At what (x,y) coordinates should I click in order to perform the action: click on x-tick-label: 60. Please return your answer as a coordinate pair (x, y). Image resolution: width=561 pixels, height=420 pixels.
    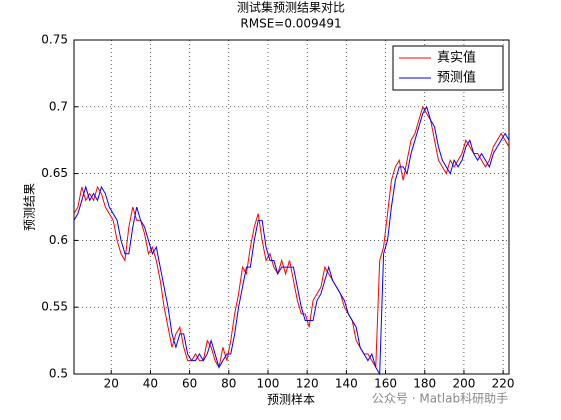
    Looking at the image, I should click on (189, 384).